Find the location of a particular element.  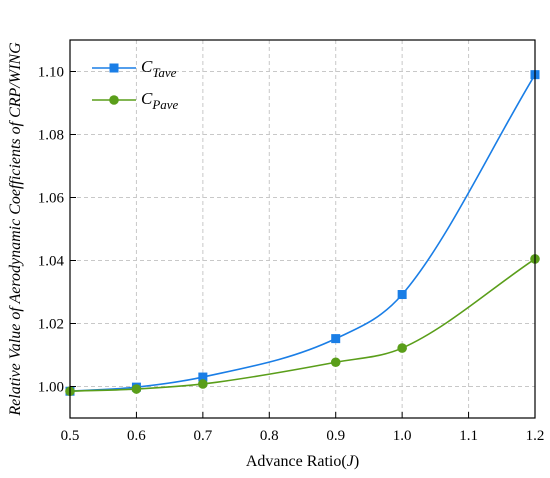

y-tick-label: 1.08 is located at coordinates (51, 136).